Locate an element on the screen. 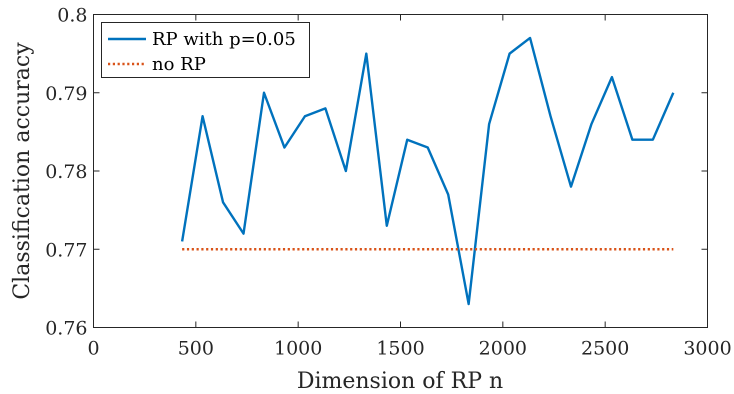  x-tick-label: 2000 is located at coordinates (503, 349).